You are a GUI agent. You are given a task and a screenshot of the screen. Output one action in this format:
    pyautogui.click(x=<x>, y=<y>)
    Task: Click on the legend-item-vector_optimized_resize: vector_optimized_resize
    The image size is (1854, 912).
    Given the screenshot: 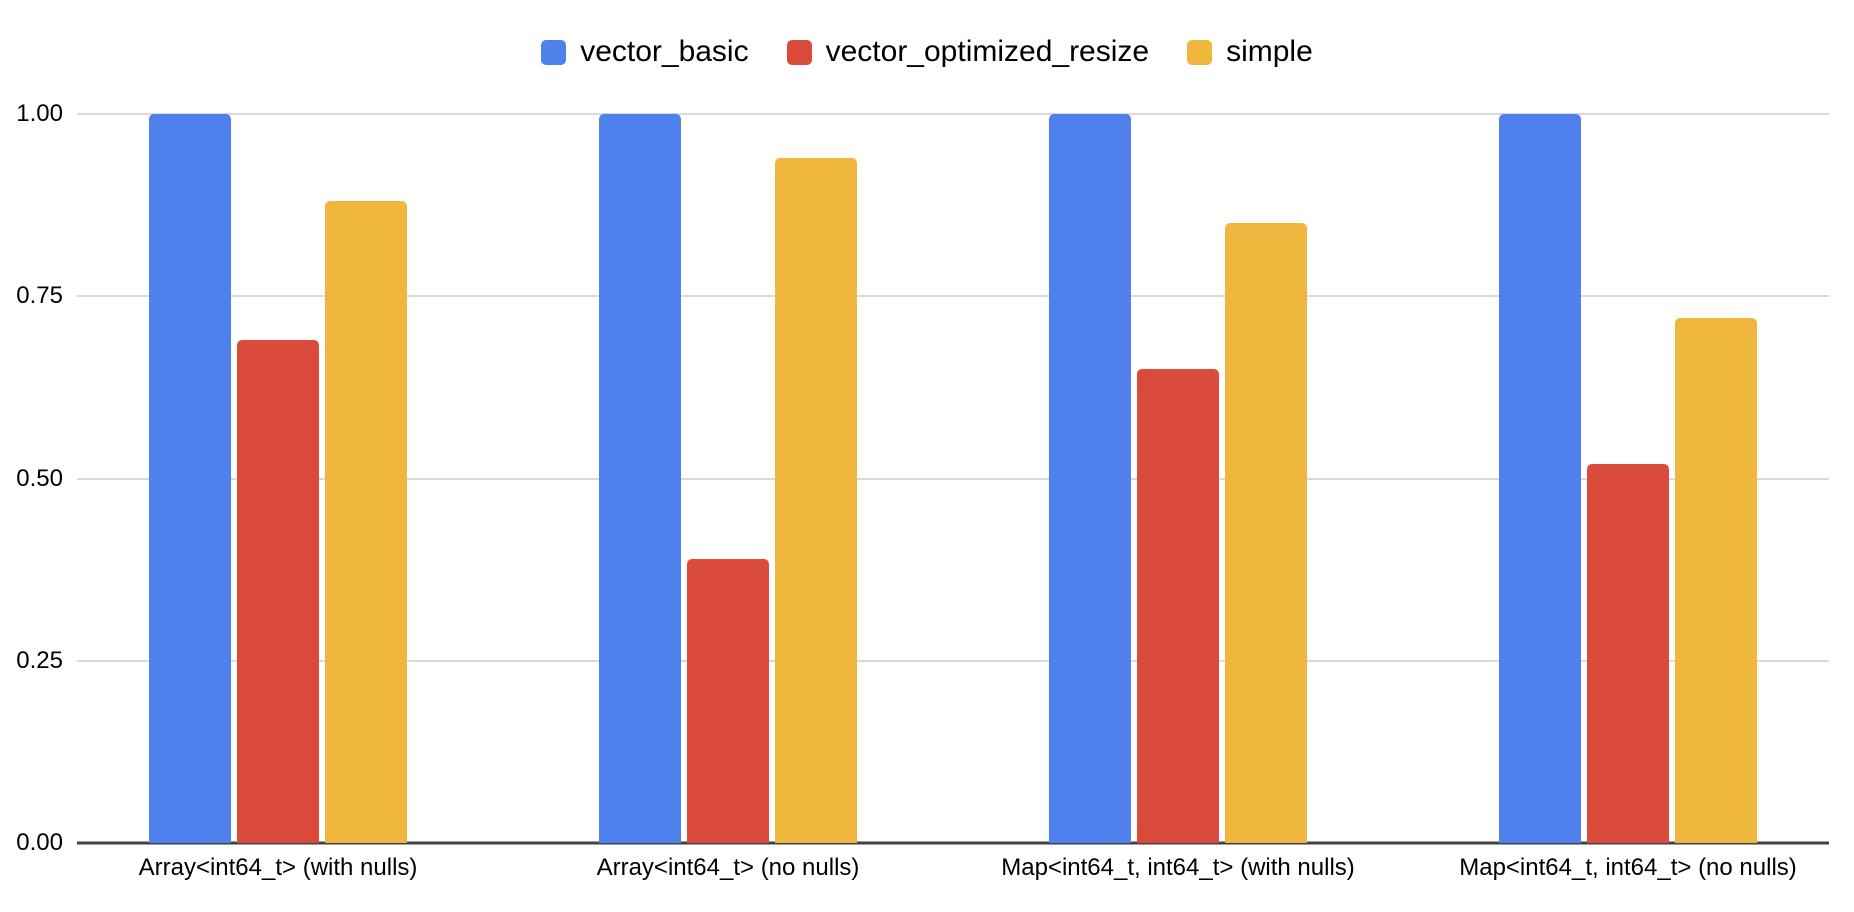 What is the action you would take?
    pyautogui.click(x=968, y=51)
    